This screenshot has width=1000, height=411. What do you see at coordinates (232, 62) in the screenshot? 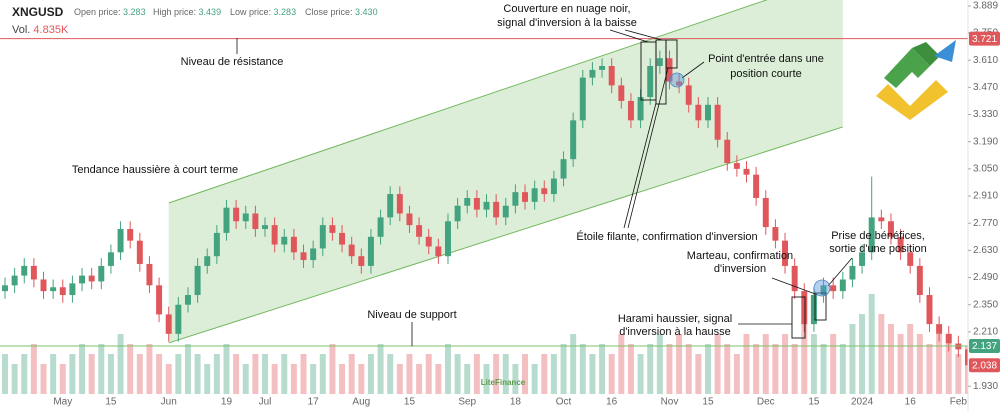
I see `annotation: Niveau de résistance` at bounding box center [232, 62].